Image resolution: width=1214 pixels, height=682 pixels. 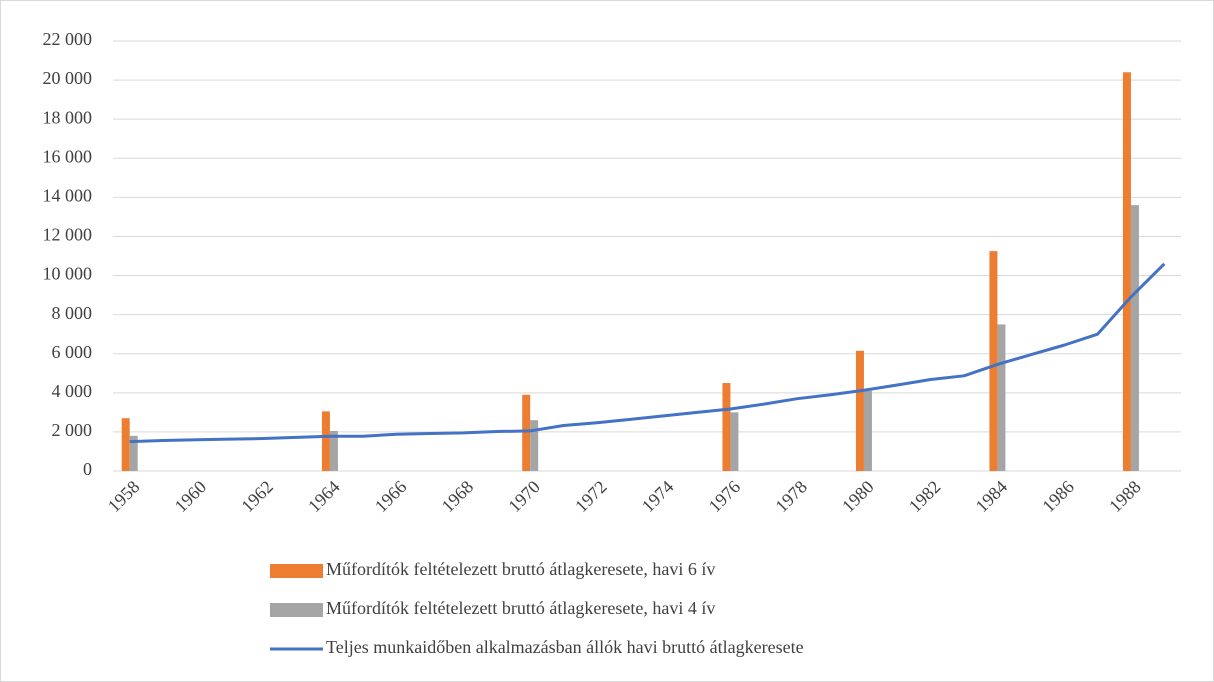 I want to click on y-tick-label: 8 000, so click(x=72, y=313).